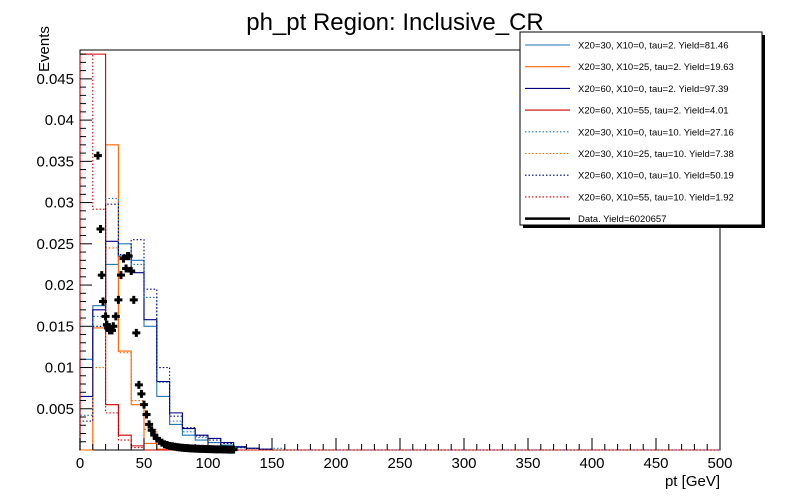 The width and height of the screenshot is (800, 500). I want to click on x-tick-label: 0, so click(80, 463).